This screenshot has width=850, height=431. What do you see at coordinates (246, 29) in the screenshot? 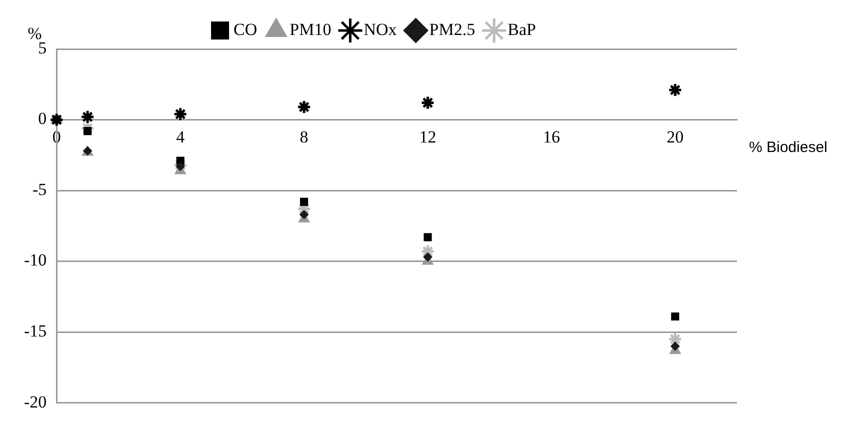
I see `legend-label: CO` at bounding box center [246, 29].